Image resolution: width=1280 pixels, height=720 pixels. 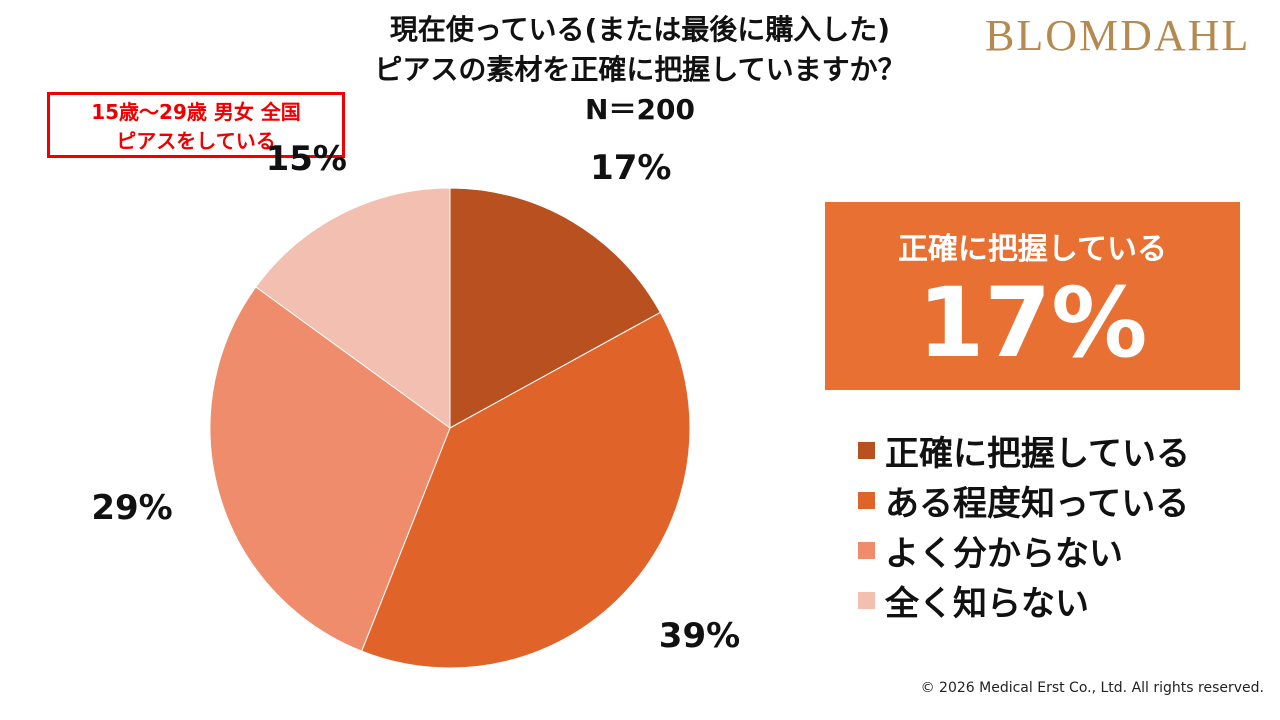 I want to click on title-line-2: ピアスの素材を正確に把握していますか？, so click(x=640, y=69).